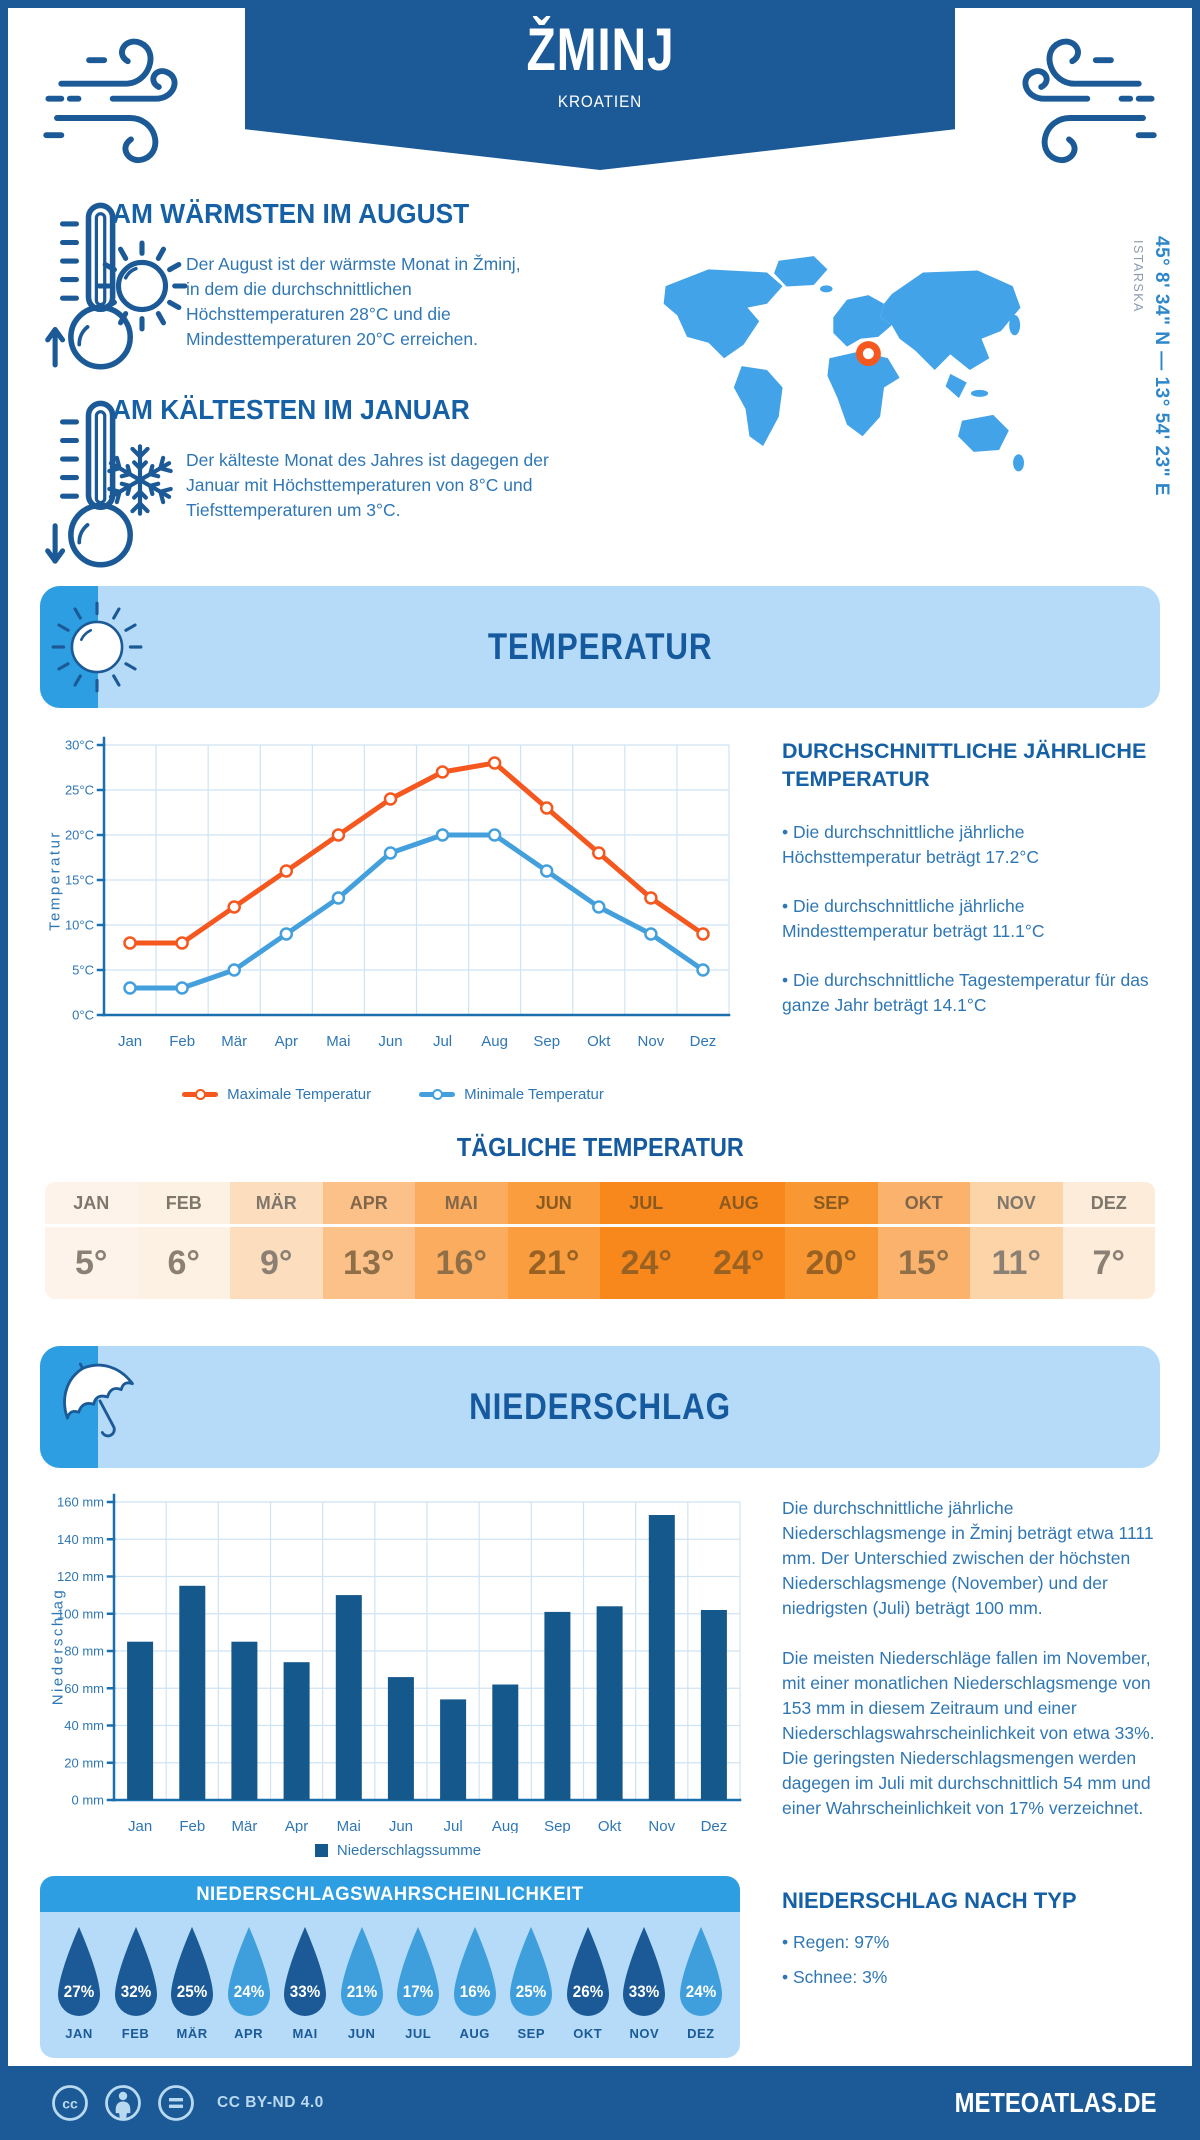  I want to click on probability-drop: 32% FEB, so click(136, 1991).